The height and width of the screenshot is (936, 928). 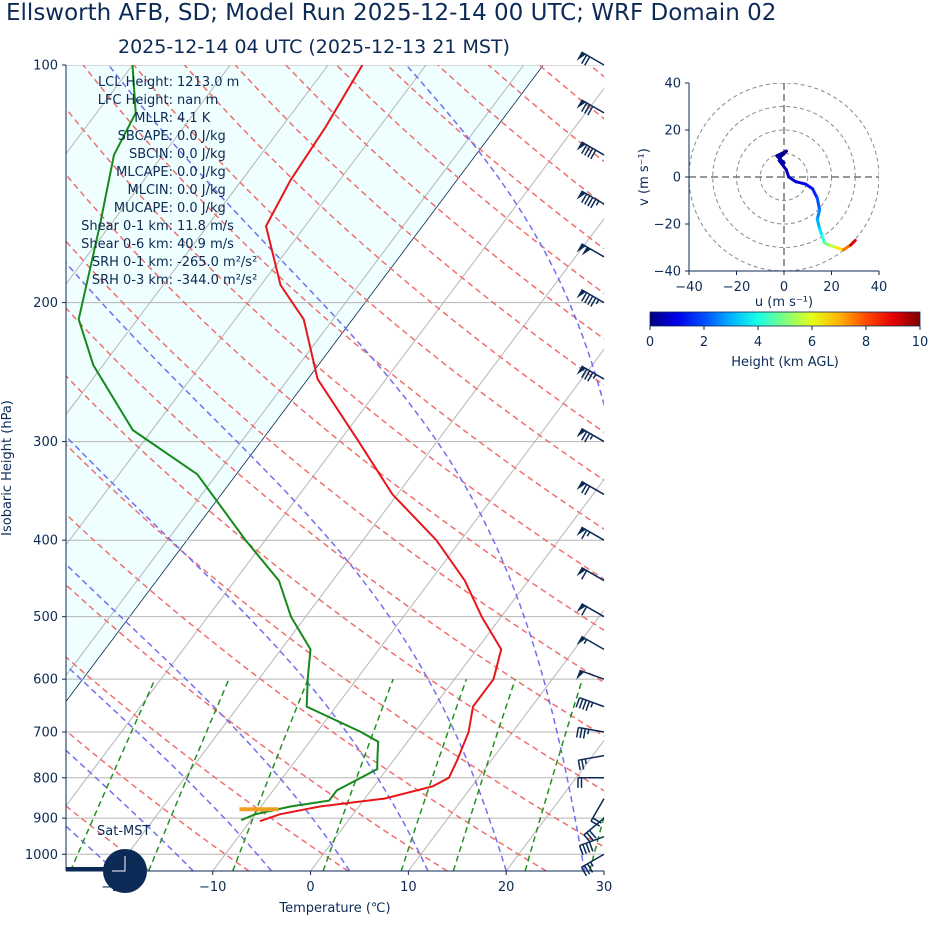 What do you see at coordinates (217, 262) in the screenshot?
I see `index-value: -265.0 m²/s²` at bounding box center [217, 262].